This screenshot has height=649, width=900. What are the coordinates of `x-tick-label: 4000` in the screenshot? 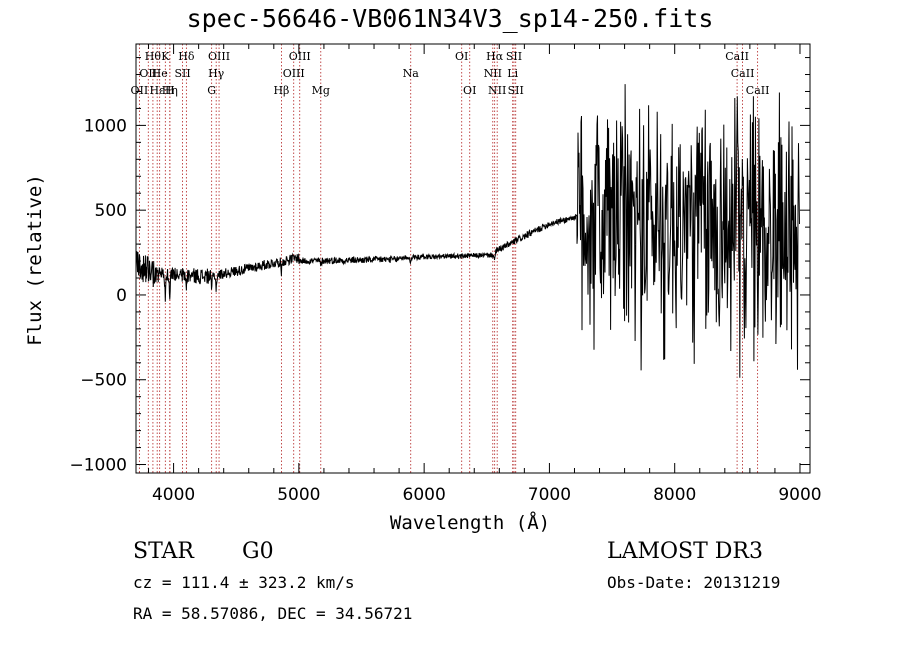 It's located at (173, 495).